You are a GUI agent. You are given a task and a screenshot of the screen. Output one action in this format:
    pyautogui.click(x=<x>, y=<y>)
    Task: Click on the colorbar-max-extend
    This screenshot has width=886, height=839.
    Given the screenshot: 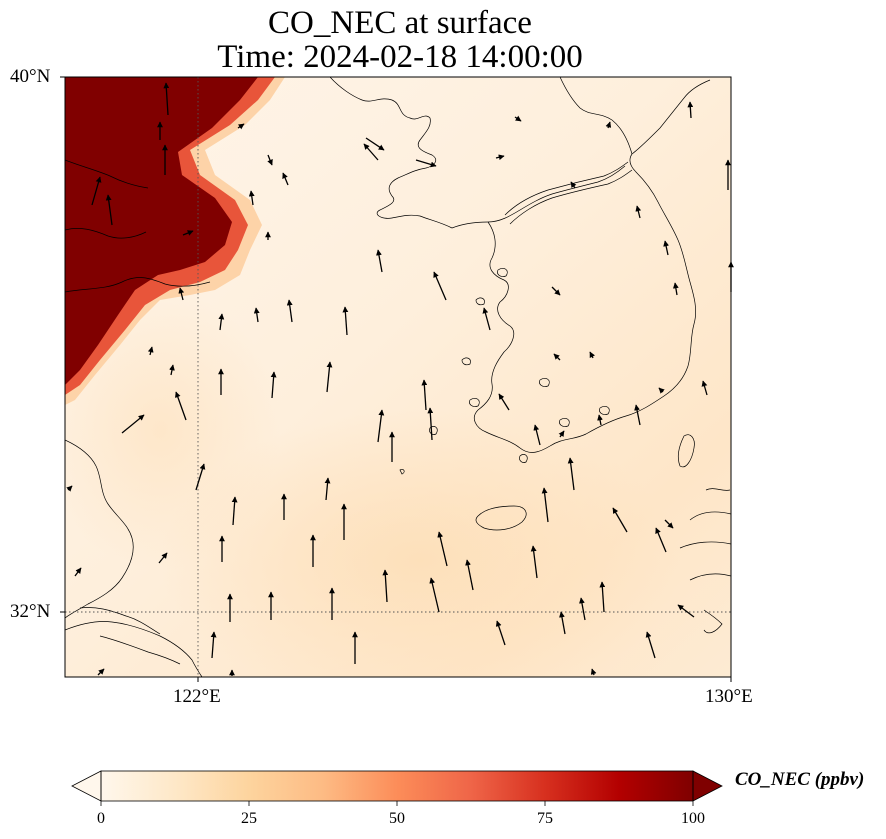 What is the action you would take?
    pyautogui.click(x=707, y=786)
    